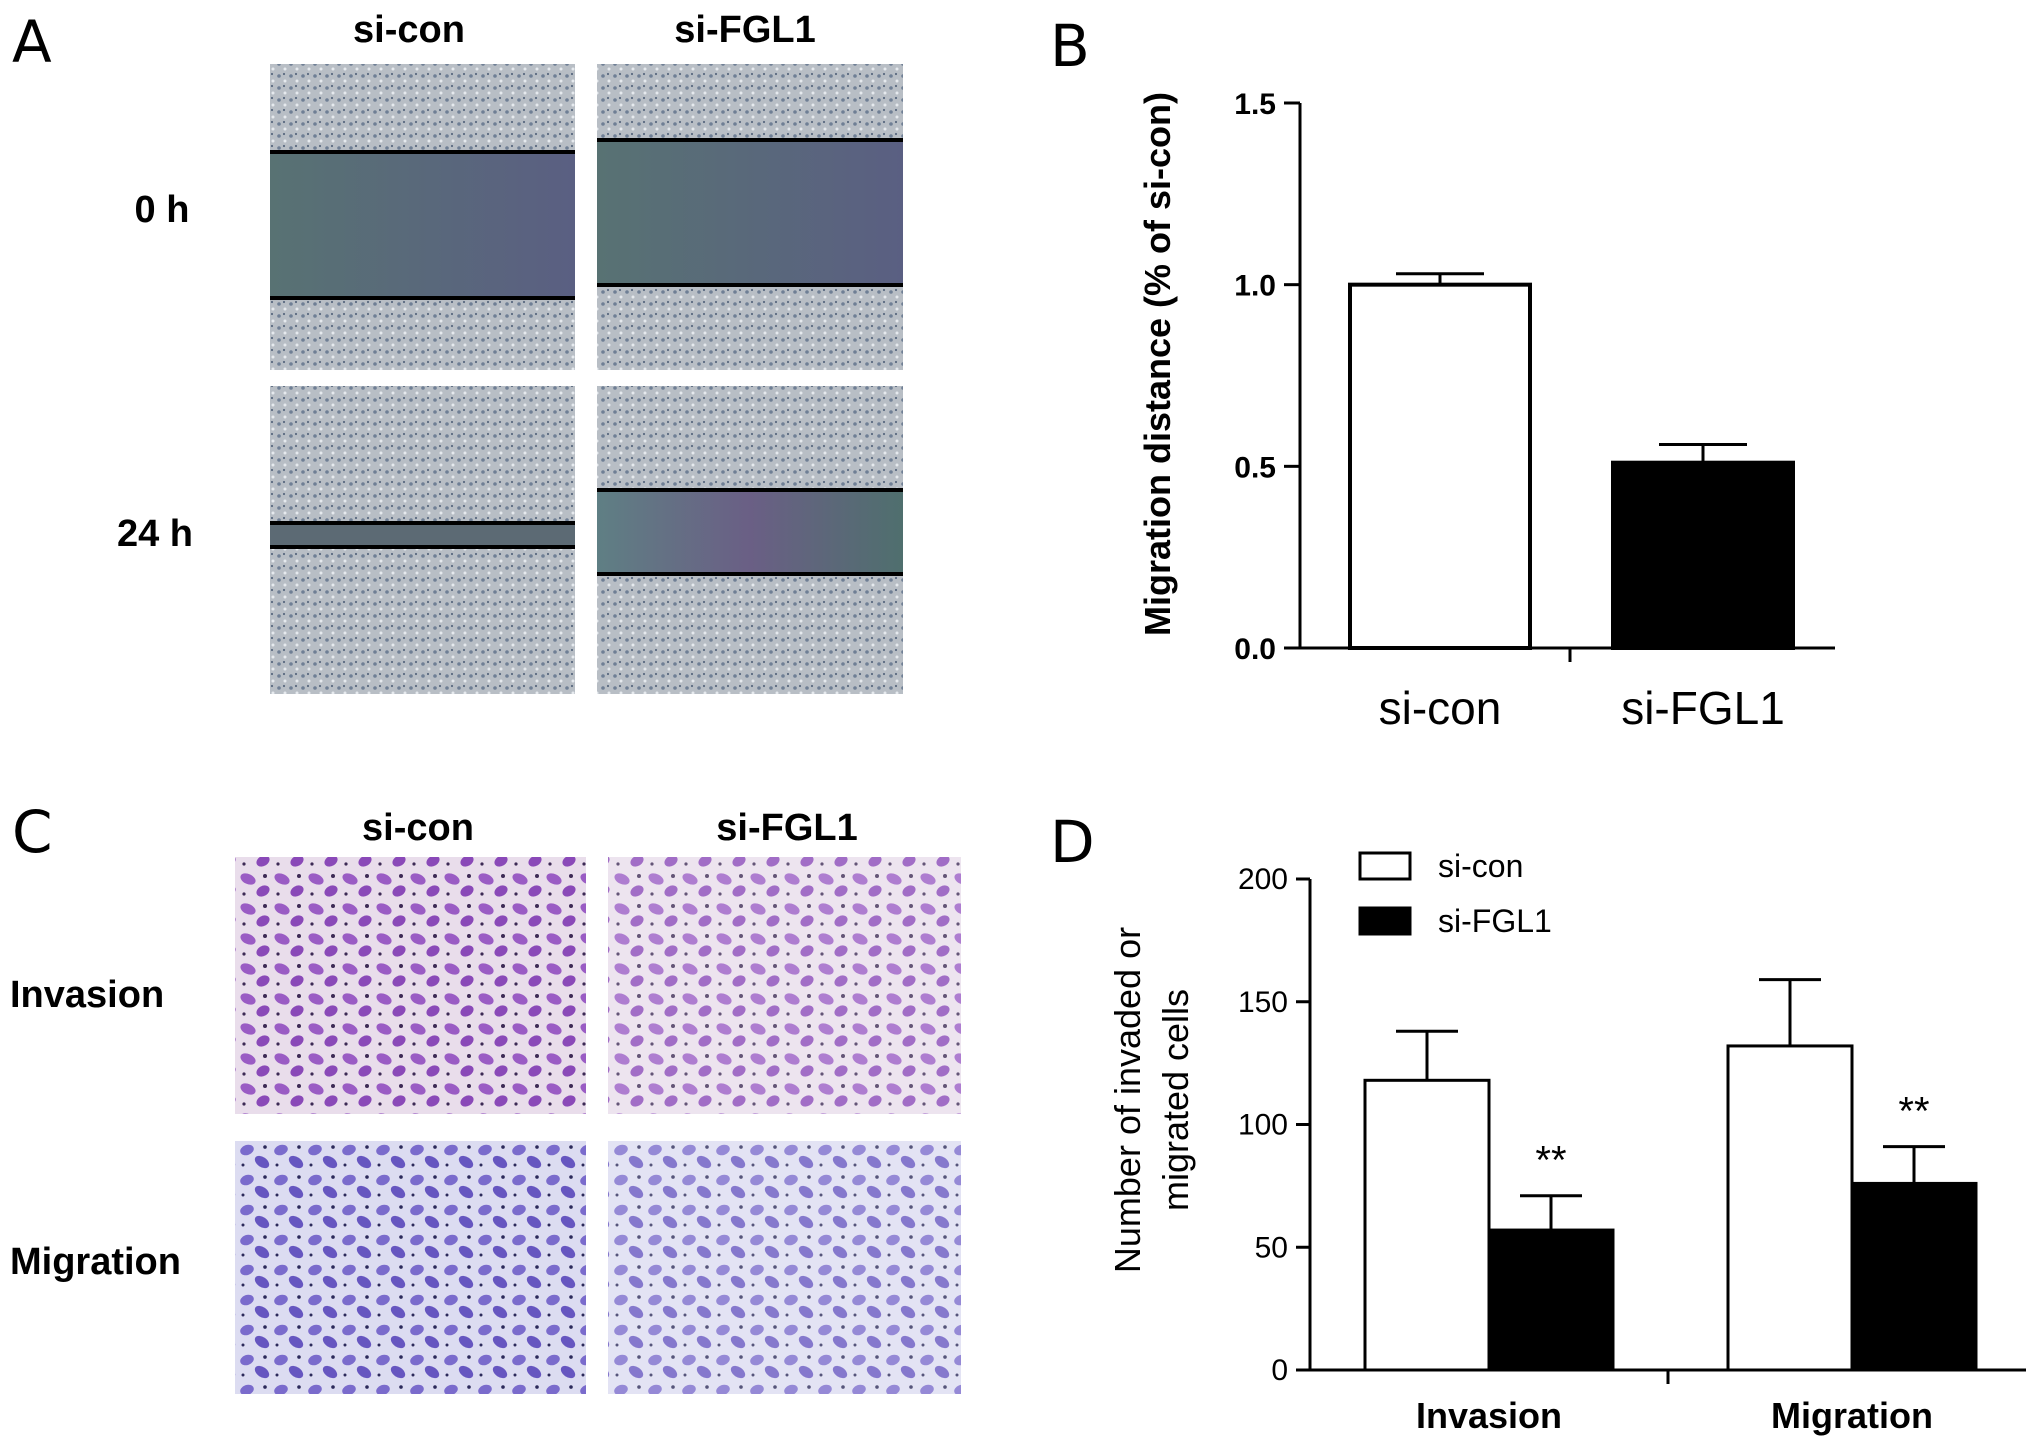 The image size is (2031, 1444). Describe the element at coordinates (409, 30) in the screenshot. I see `panel-a-col-label-sicon: si-con` at that location.